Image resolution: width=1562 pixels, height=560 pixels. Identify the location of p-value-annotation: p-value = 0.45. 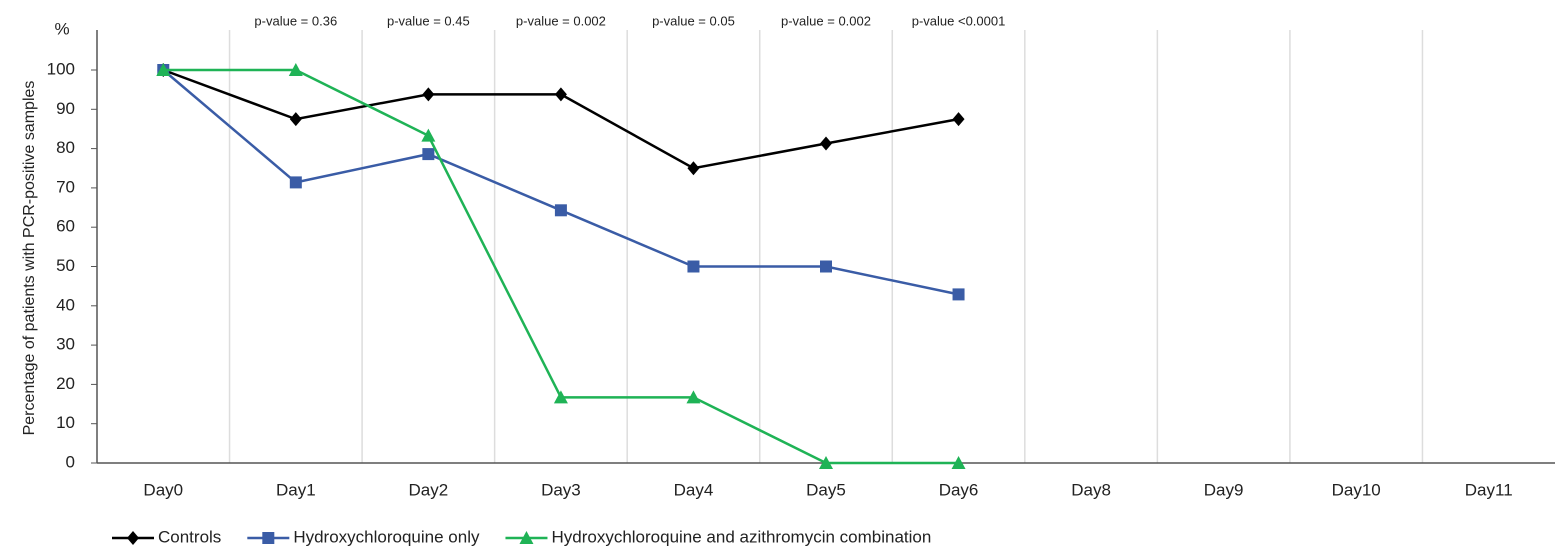
(428, 20).